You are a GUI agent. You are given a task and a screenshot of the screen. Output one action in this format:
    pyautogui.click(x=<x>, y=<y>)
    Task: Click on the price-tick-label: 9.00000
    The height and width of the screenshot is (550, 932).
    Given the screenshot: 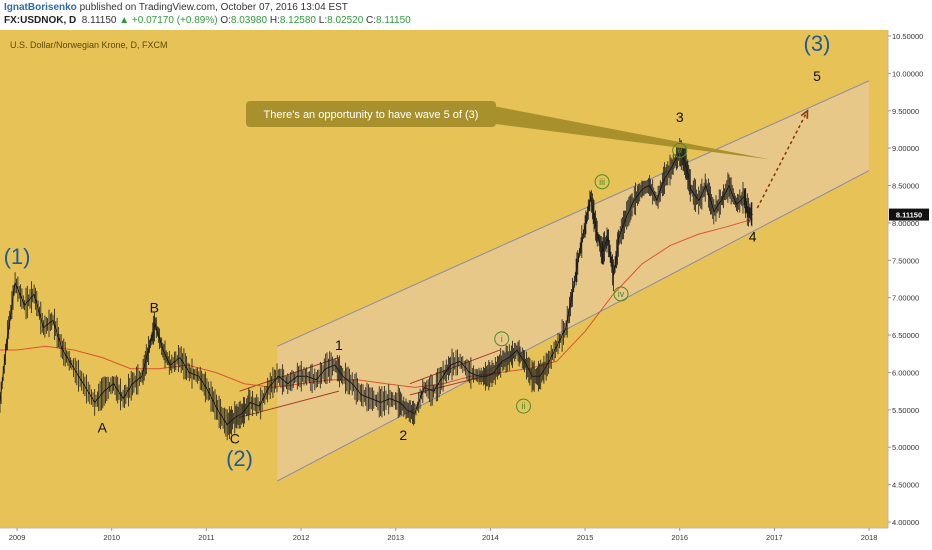 What is the action you would take?
    pyautogui.click(x=905, y=148)
    